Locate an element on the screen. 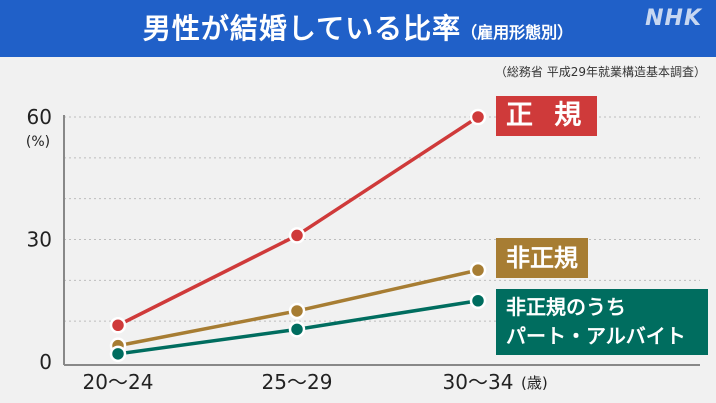 The width and height of the screenshot is (716, 403). y-tick-labels: 0 30 60 is located at coordinates (39, 239).